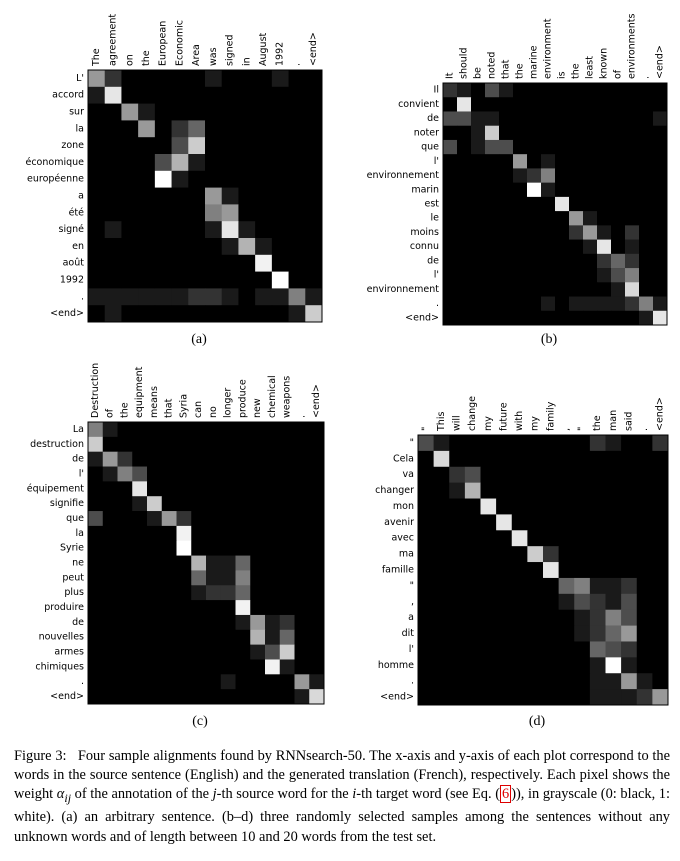 The height and width of the screenshot is (861, 680). What do you see at coordinates (399, 522) in the screenshot?
I see `target-word: avenir` at bounding box center [399, 522].